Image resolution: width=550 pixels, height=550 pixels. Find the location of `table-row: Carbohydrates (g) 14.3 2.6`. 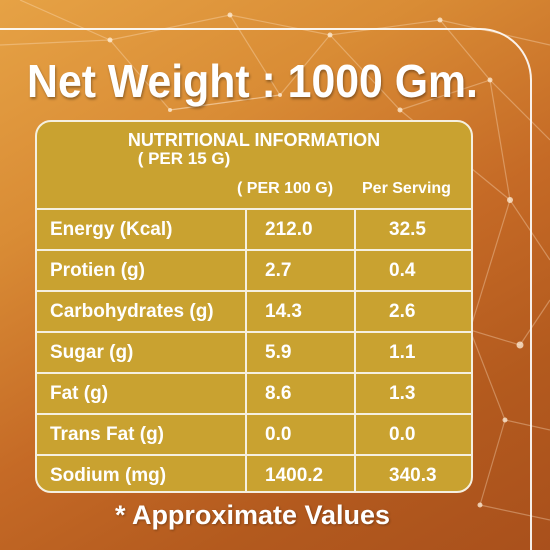

table-row: Carbohydrates (g) 14.3 2.6 is located at coordinates (254, 310).